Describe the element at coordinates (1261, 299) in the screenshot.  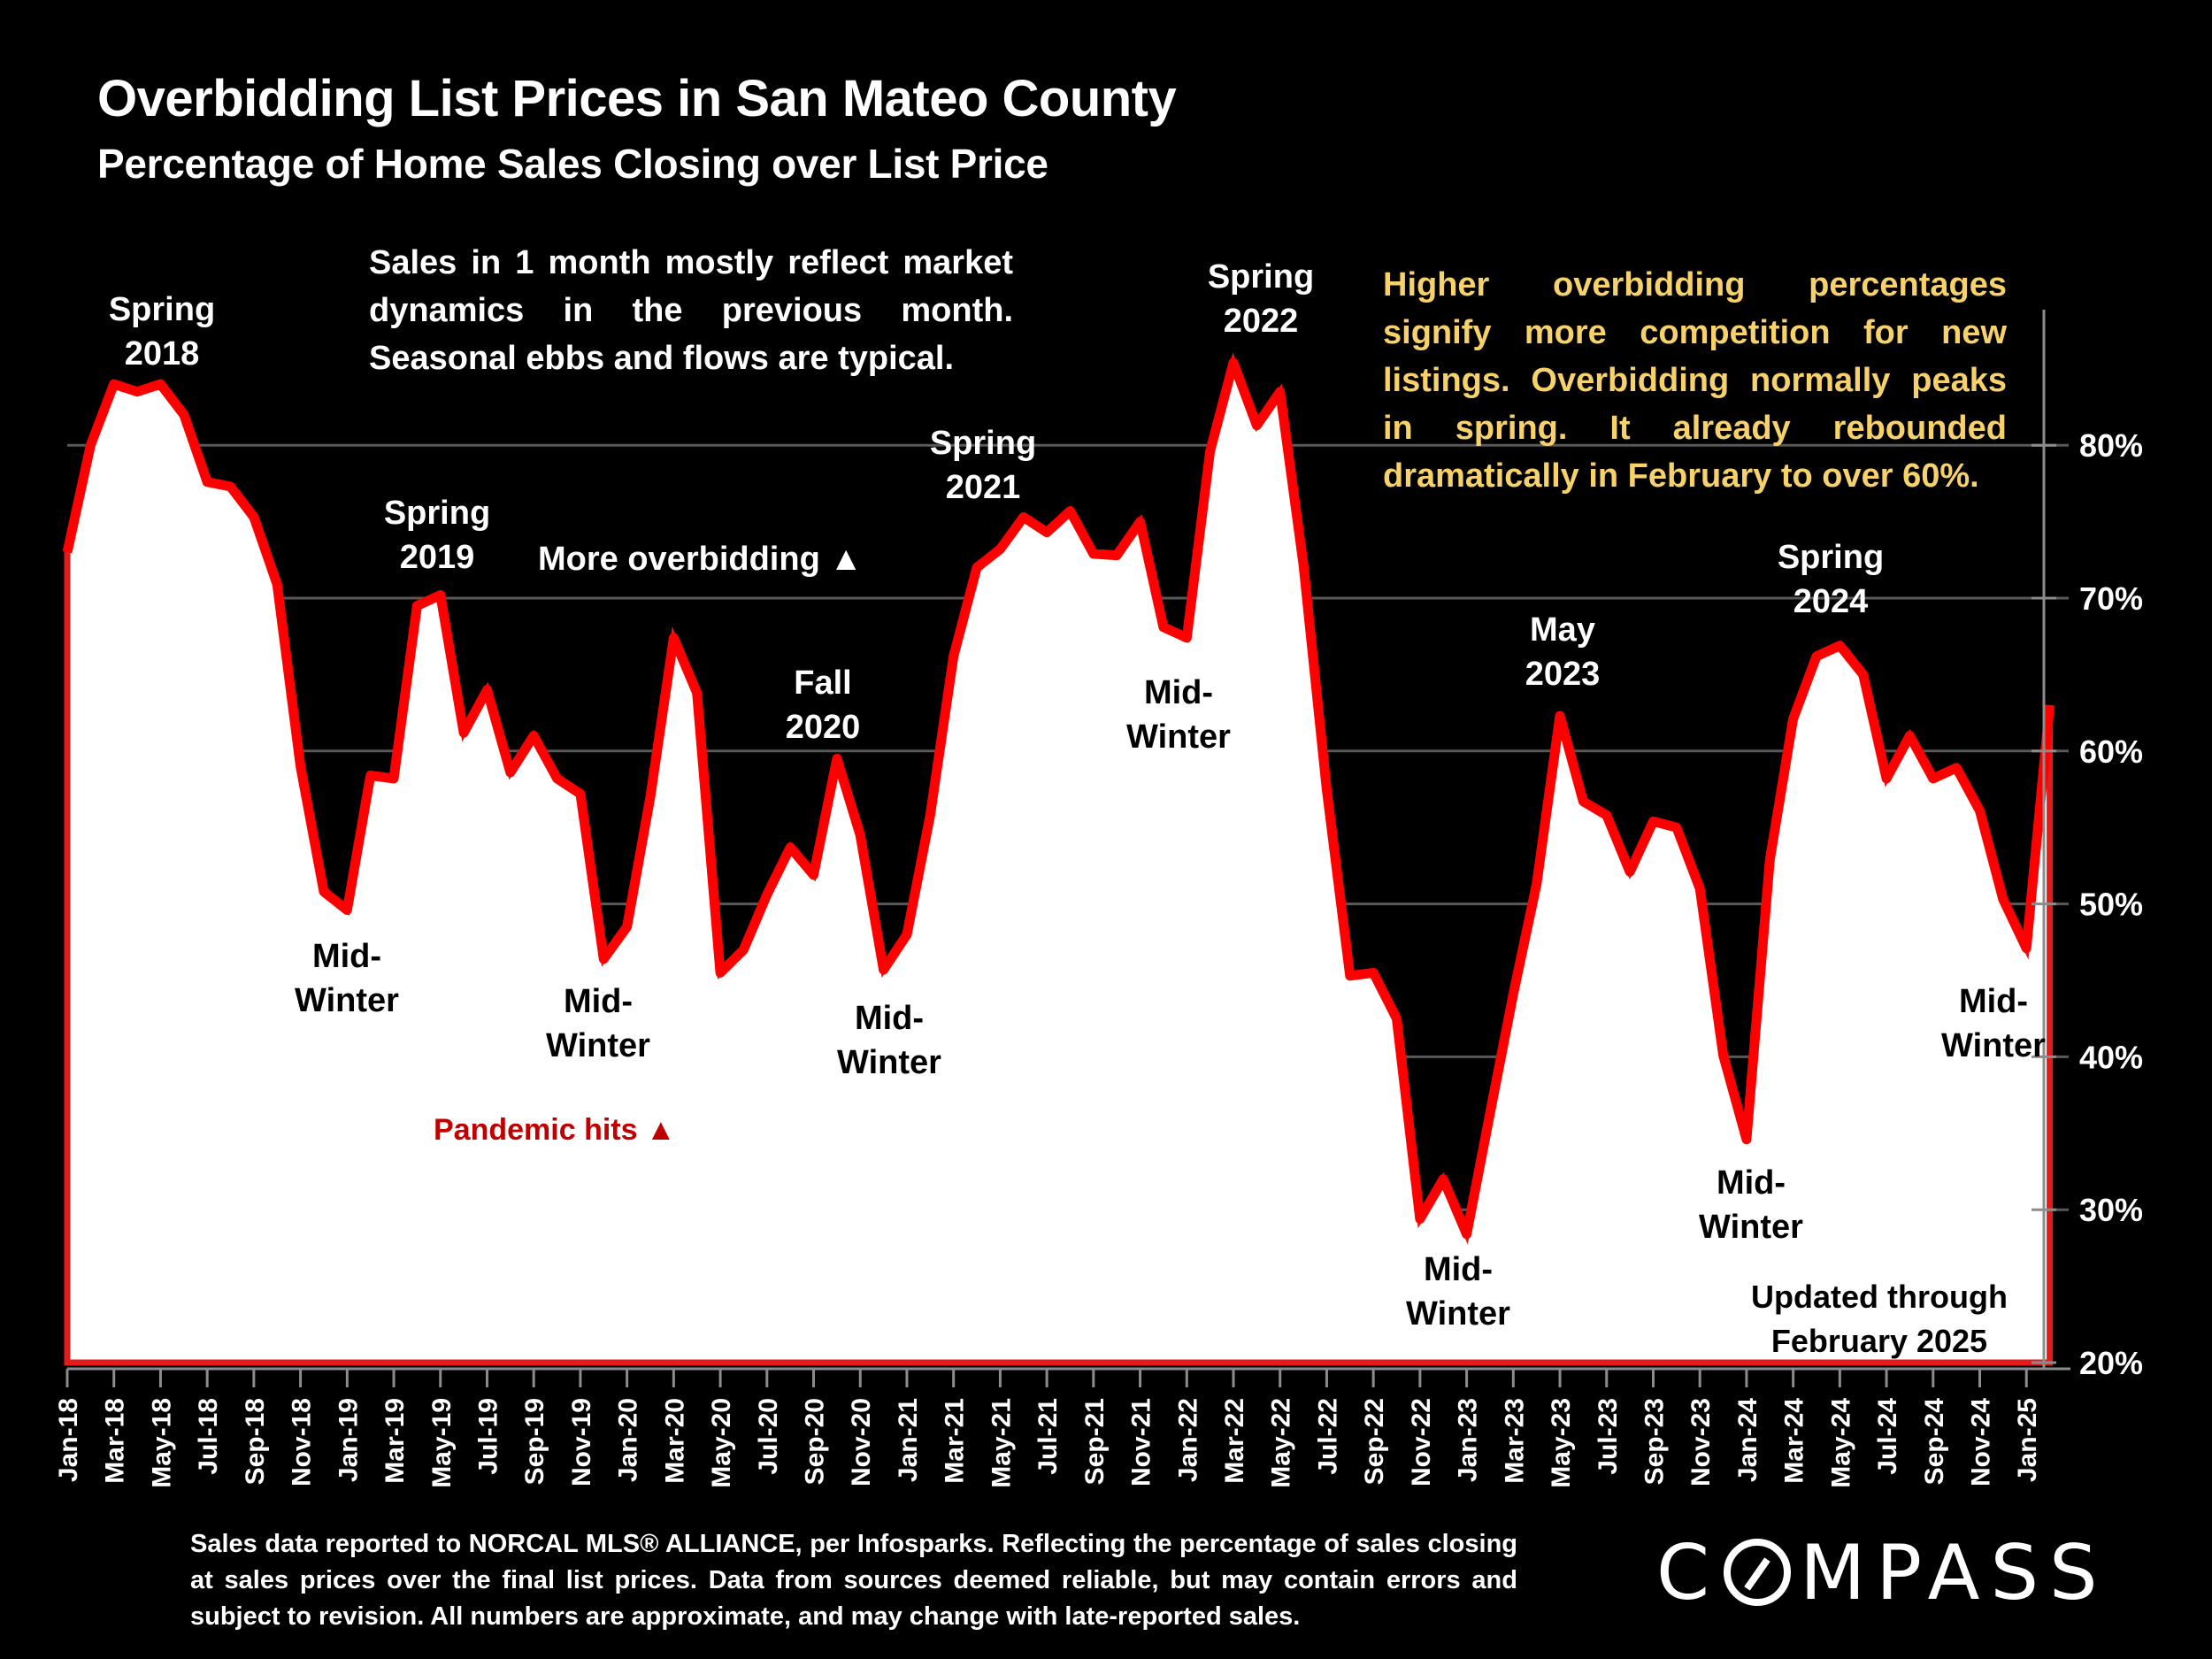
I see `annotation-spring-2022: Spring 2022` at that location.